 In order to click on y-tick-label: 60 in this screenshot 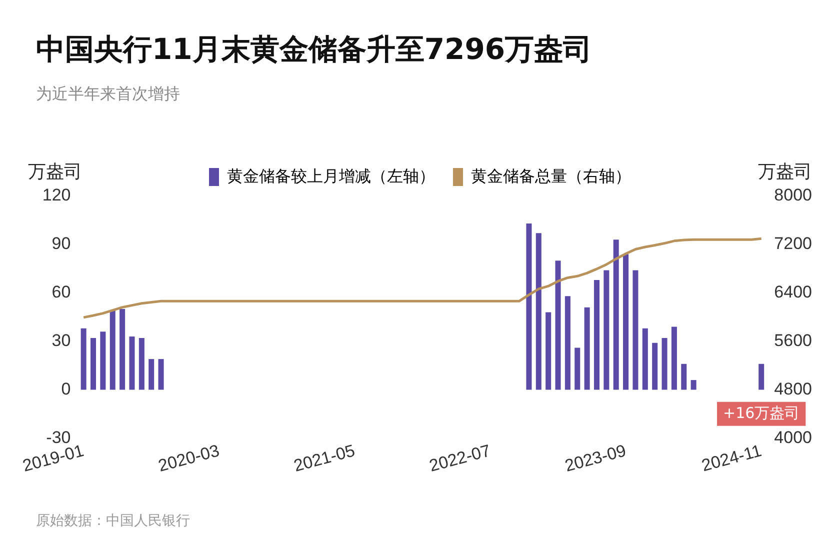, I will do `click(61, 292)`.